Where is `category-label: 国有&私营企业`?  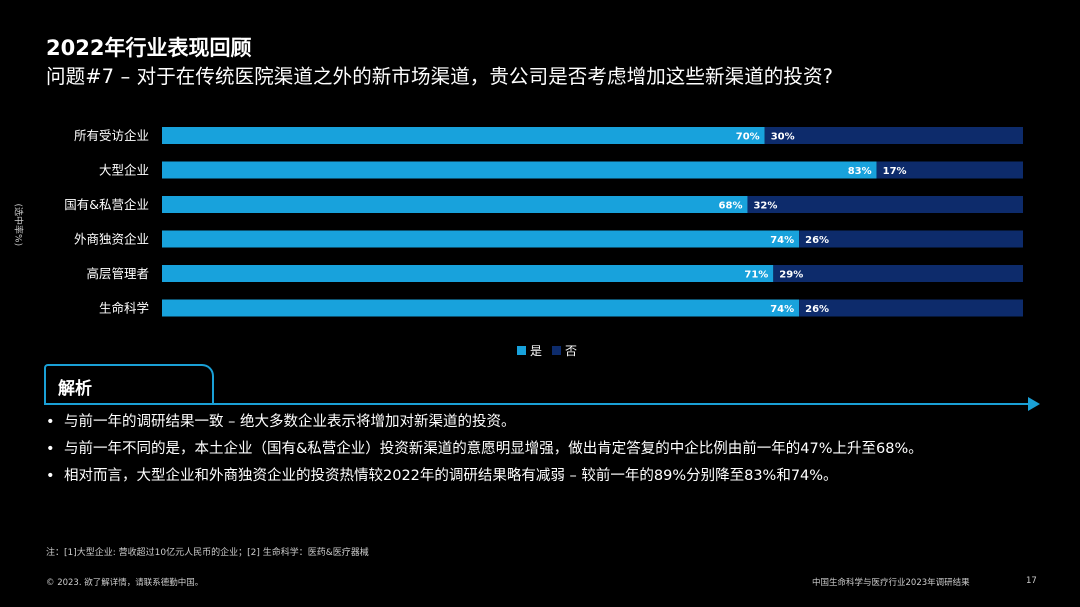 category-label: 国有&私营企业 is located at coordinates (106, 204).